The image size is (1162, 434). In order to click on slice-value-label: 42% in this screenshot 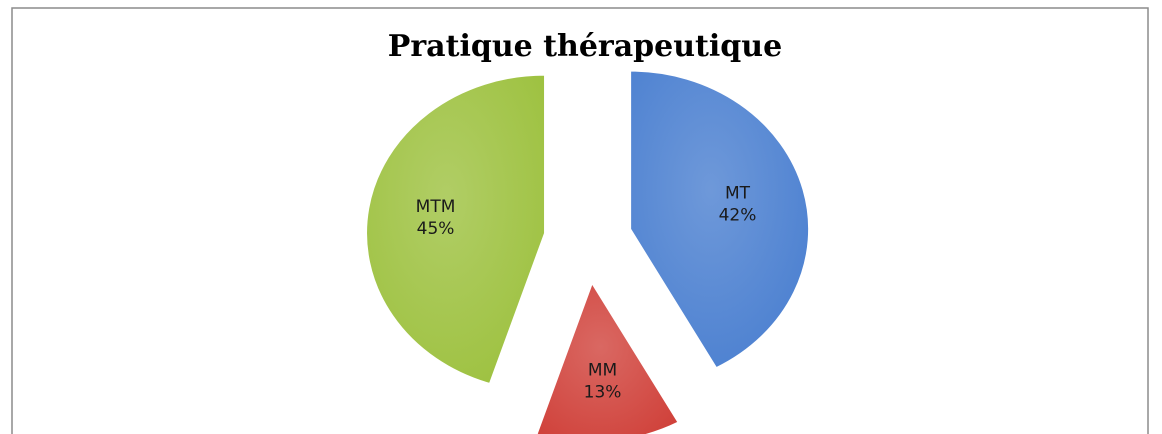, I will do `click(738, 216)`.